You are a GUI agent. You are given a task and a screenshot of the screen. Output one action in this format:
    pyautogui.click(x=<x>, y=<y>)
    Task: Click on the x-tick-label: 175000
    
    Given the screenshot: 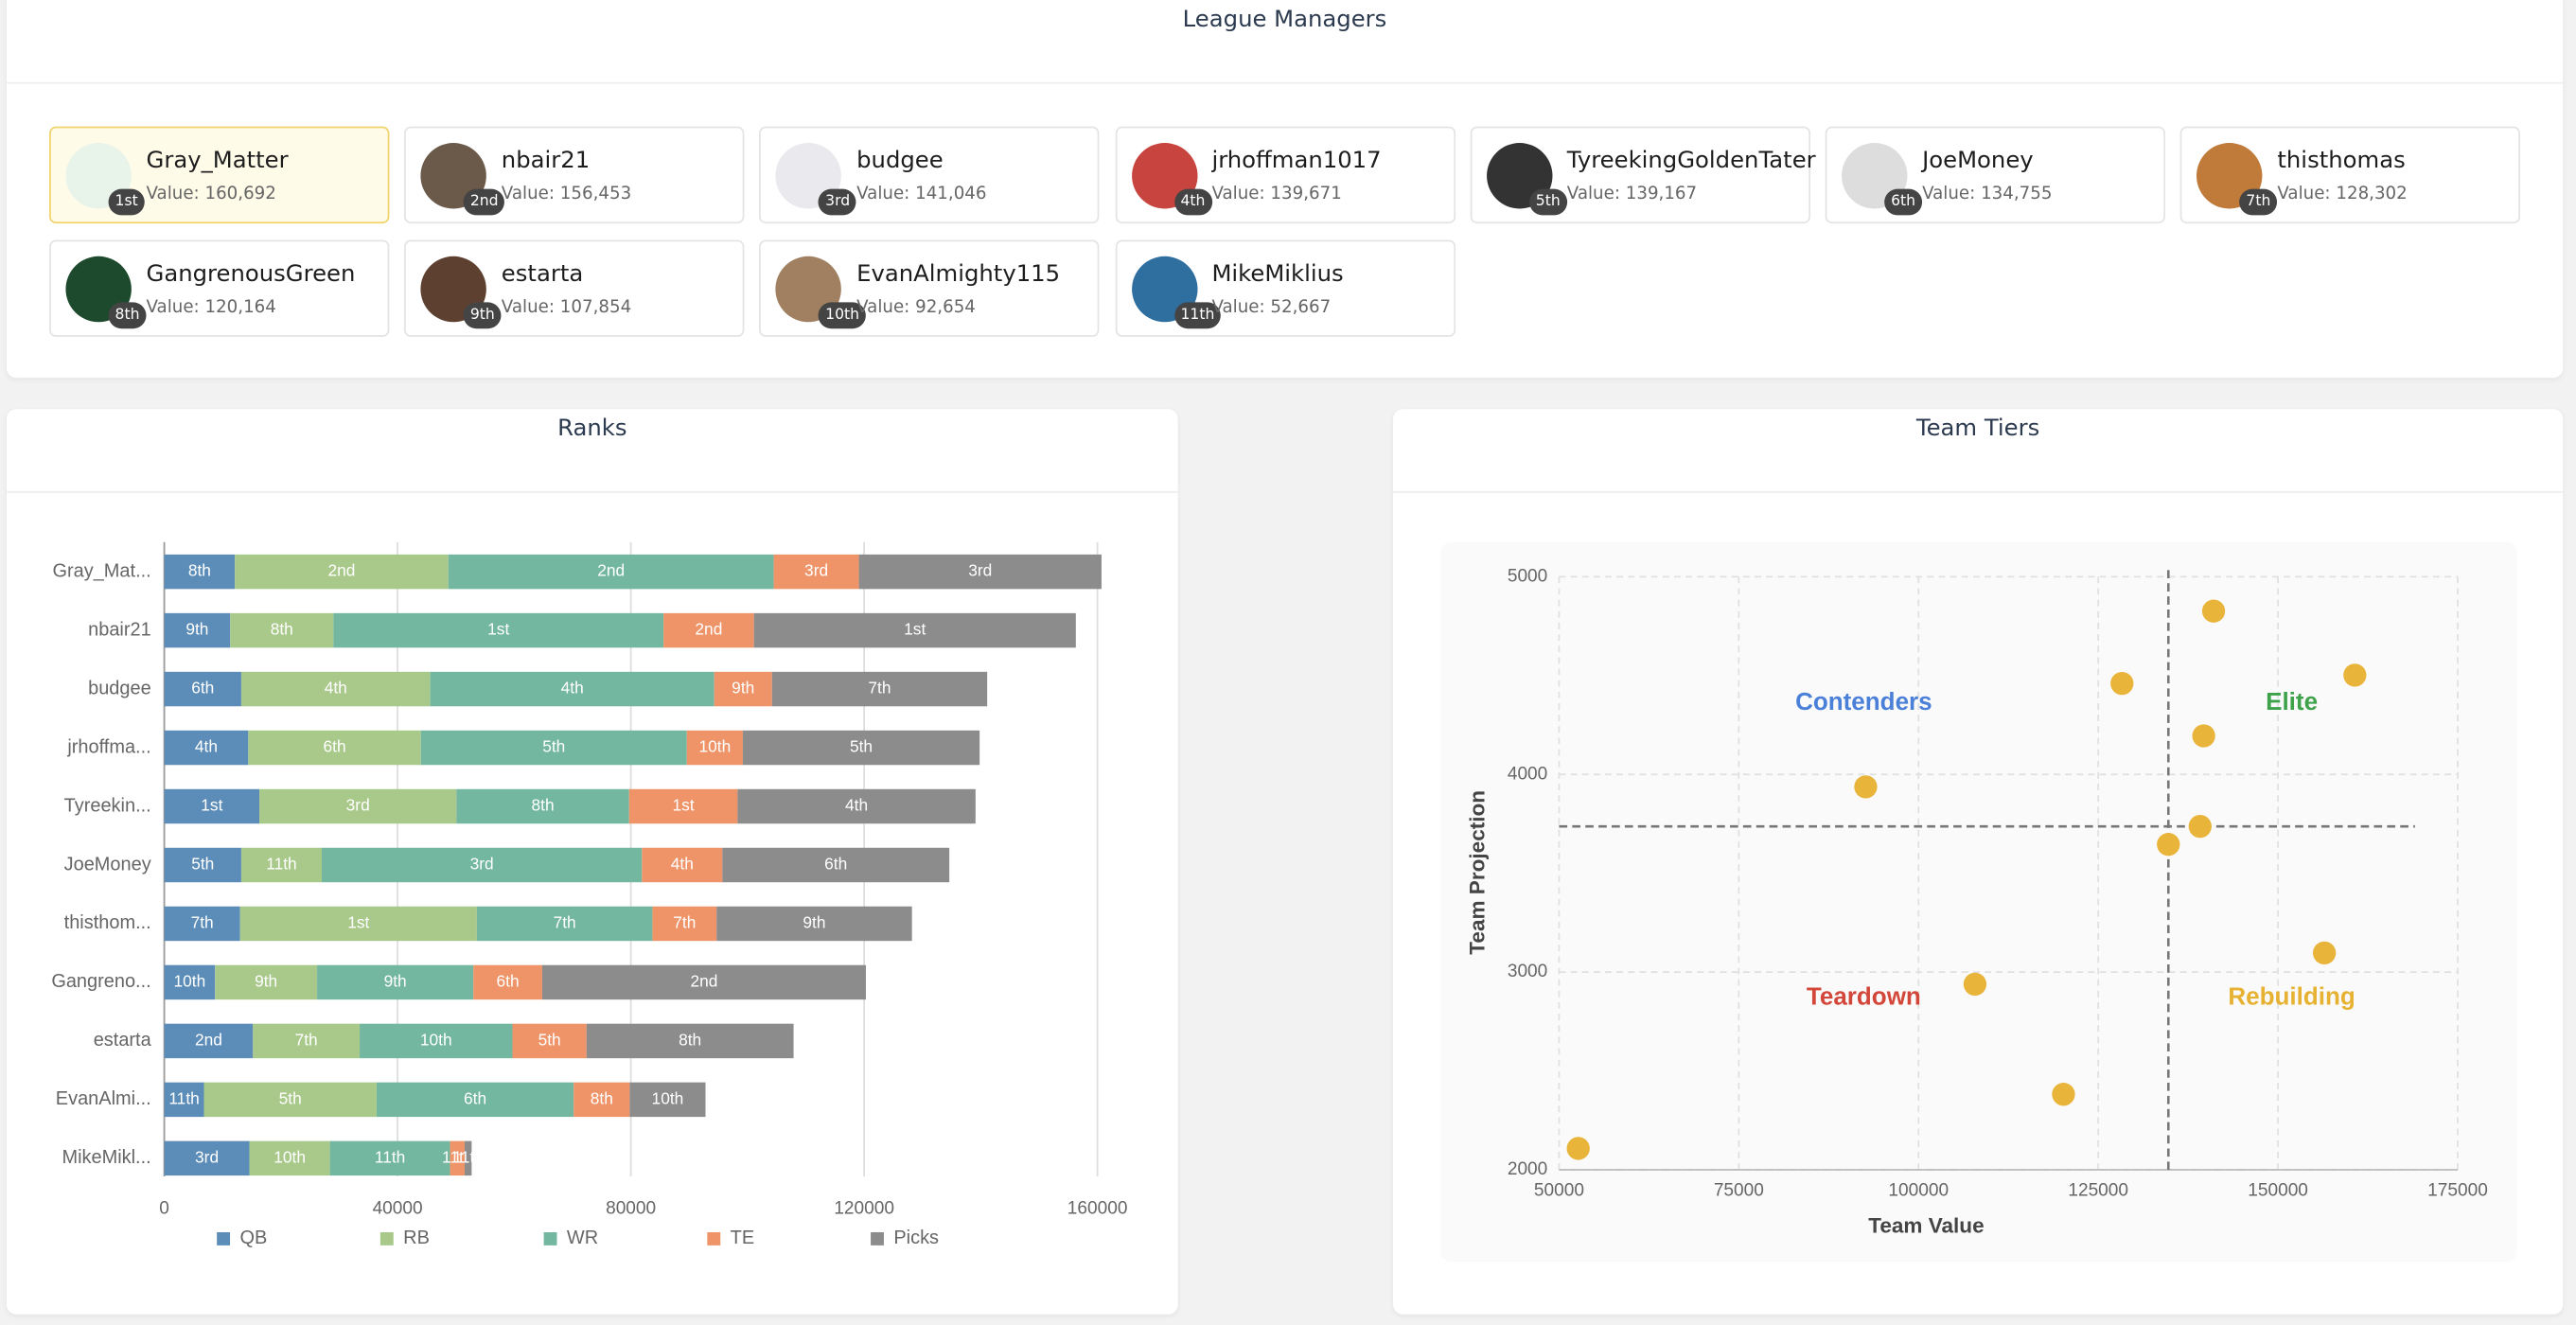 What is the action you would take?
    pyautogui.click(x=2457, y=1191)
    